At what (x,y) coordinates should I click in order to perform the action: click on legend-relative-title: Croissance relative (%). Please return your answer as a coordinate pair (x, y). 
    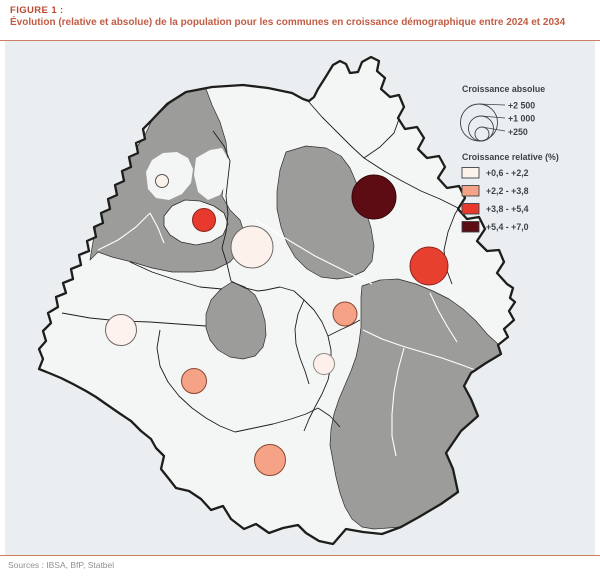
    Looking at the image, I should click on (510, 157).